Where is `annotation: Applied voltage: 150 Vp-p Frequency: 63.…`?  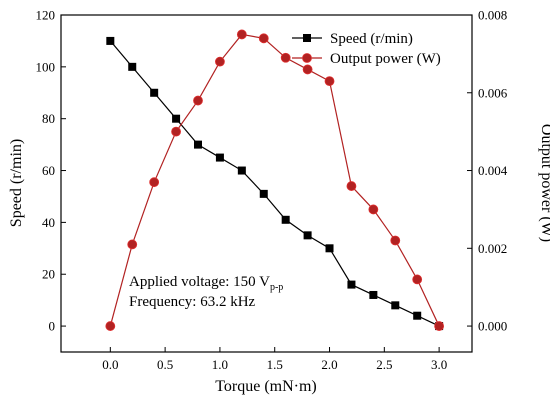
annotation: Applied voltage: 150 Vp-p Frequency: 63.… is located at coordinates (206, 292).